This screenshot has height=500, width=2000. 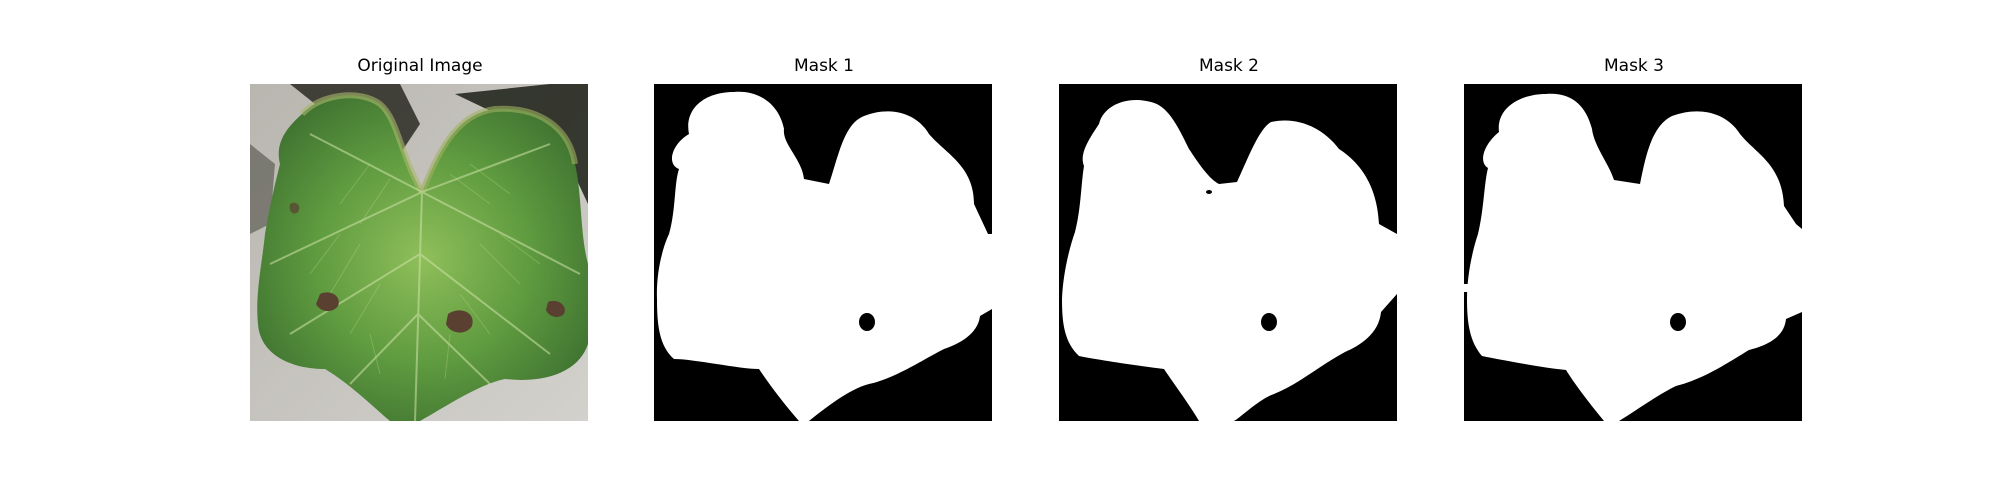 What do you see at coordinates (823, 66) in the screenshot?
I see `panel-title-mask-1: Mask 1` at bounding box center [823, 66].